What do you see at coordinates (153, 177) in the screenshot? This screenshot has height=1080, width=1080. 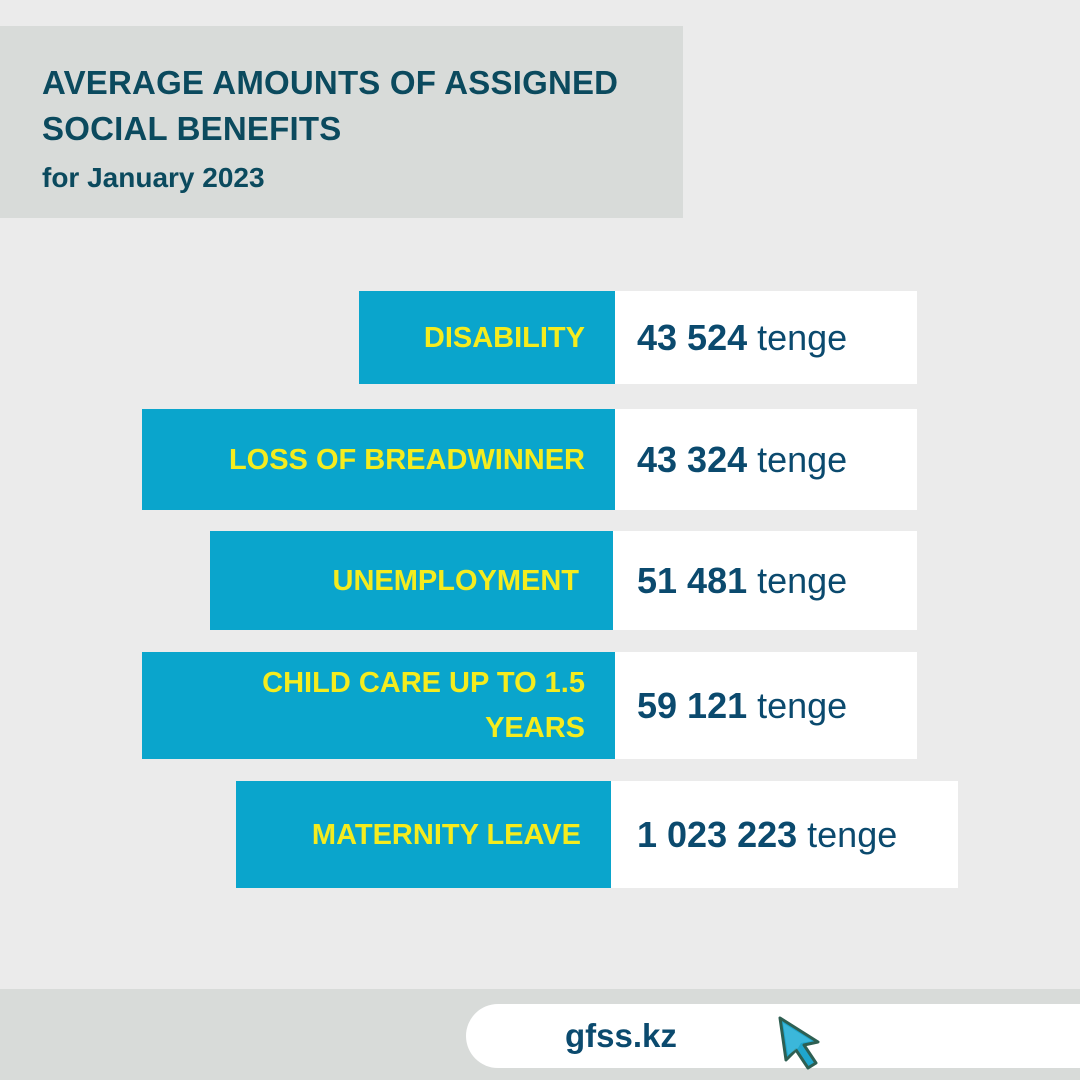 I see `page-subtitle: for January 2023` at bounding box center [153, 177].